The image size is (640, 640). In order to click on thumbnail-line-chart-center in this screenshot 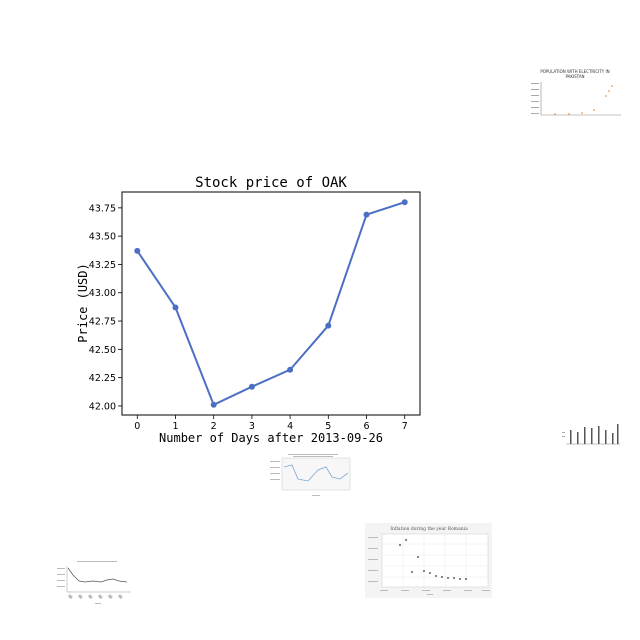, I will do `click(310, 475)`.